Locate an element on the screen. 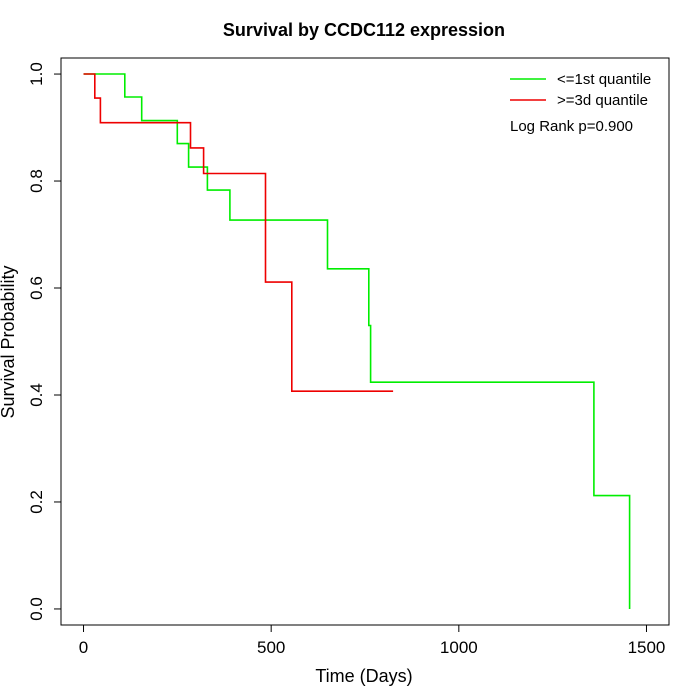 The height and width of the screenshot is (700, 700). x-tick-label: 1000 is located at coordinates (459, 647).